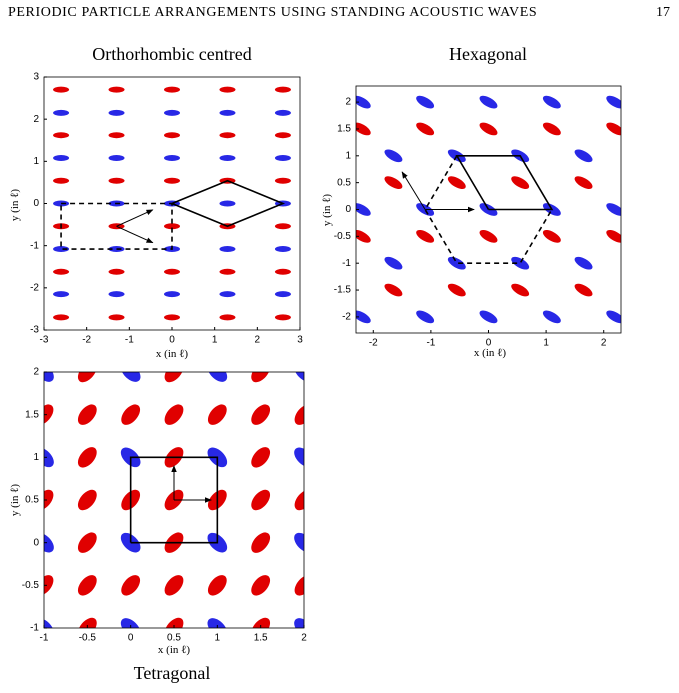 Image resolution: width=679 pixels, height=693 pixels. Describe the element at coordinates (86, 340) in the screenshot. I see `x-tick-label: -2` at that location.